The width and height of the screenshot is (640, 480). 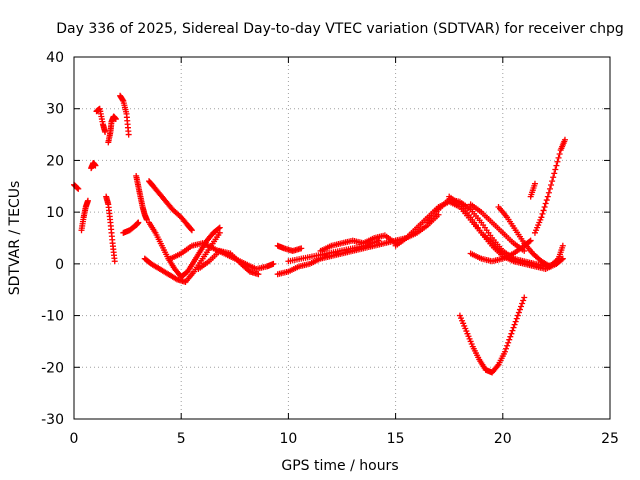 What do you see at coordinates (52, 368) in the screenshot?
I see `y-tick-label: -20` at bounding box center [52, 368].